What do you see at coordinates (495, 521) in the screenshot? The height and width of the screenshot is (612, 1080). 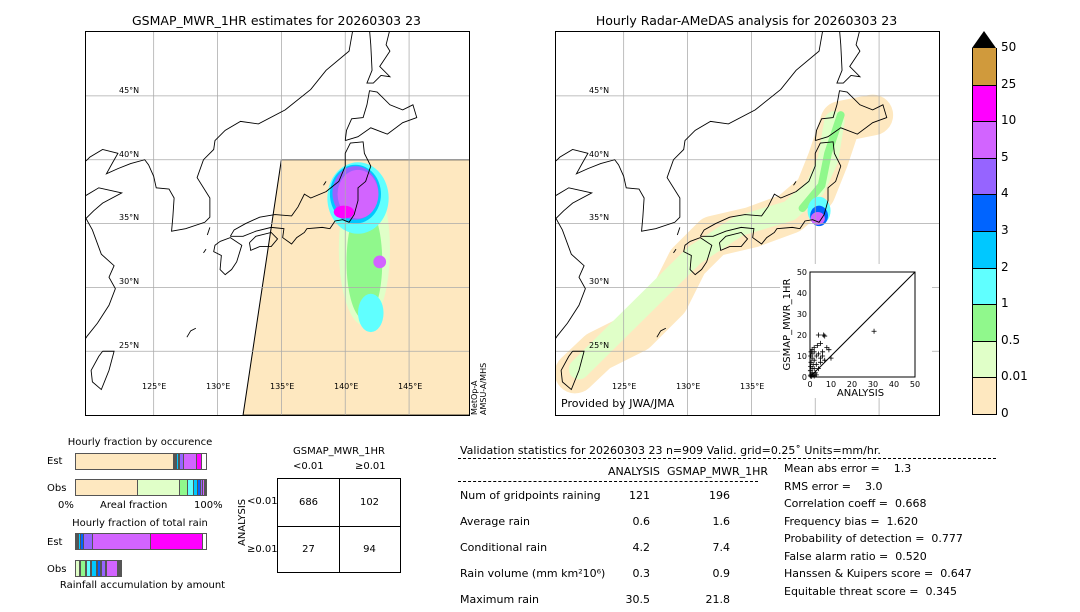 I see `stat-label: Average rain` at bounding box center [495, 521].